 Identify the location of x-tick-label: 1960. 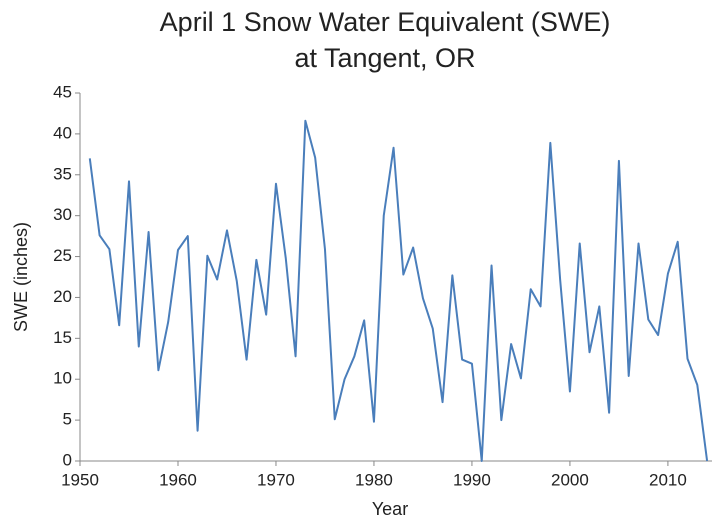
(178, 479).